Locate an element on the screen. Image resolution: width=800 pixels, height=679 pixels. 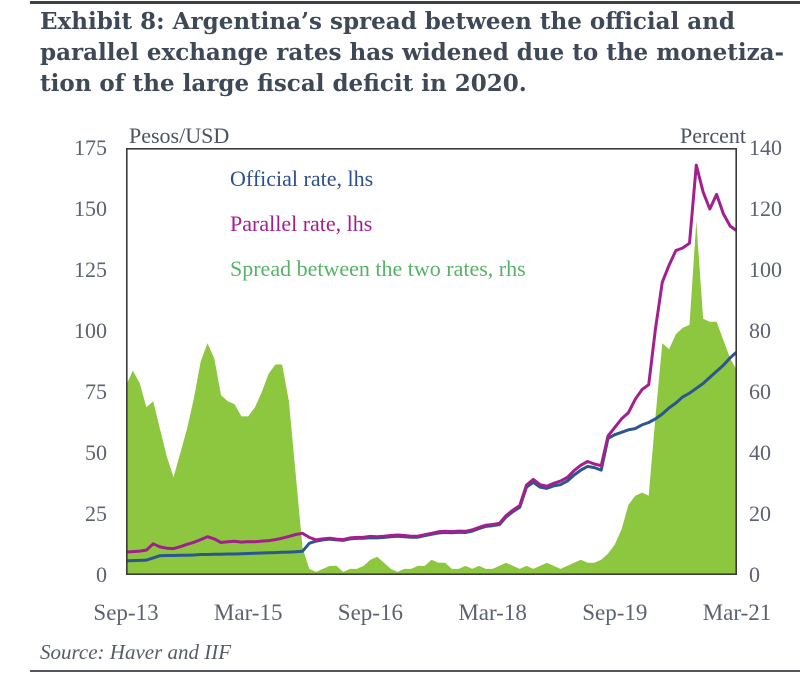
legend-item-spread: Spread between the two rates, rhs is located at coordinates (378, 268).